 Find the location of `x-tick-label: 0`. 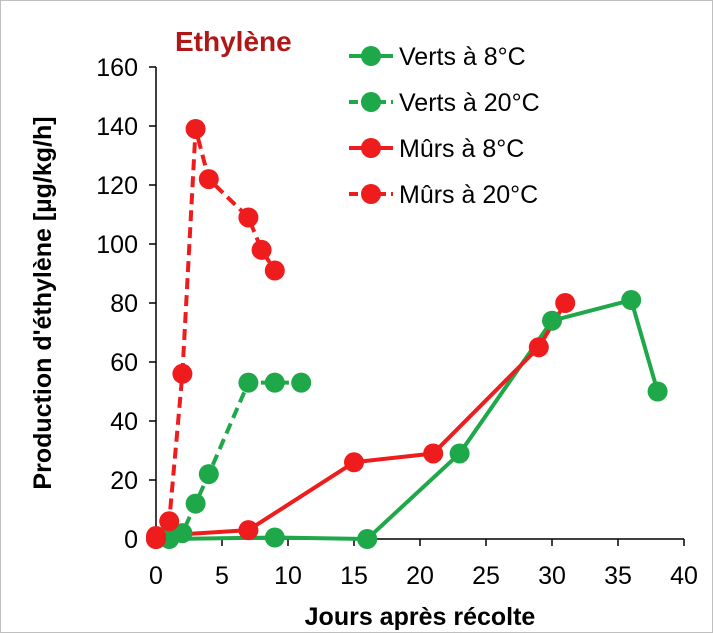

x-tick-label: 0 is located at coordinates (156, 576).